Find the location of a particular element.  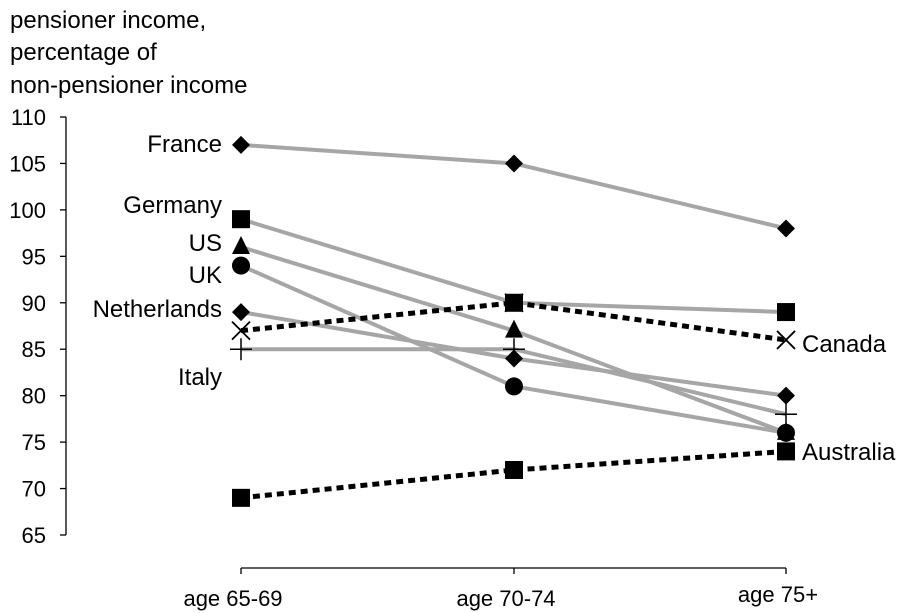

series-label-us: US is located at coordinates (205, 243).